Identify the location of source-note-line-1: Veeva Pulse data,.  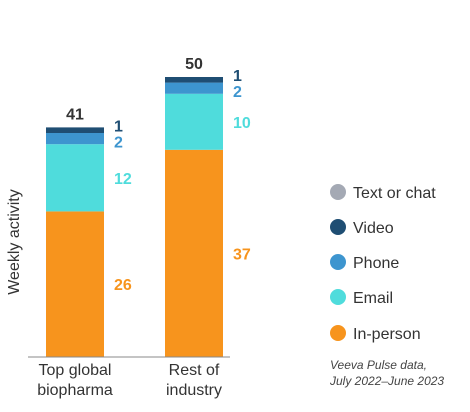
(378, 365).